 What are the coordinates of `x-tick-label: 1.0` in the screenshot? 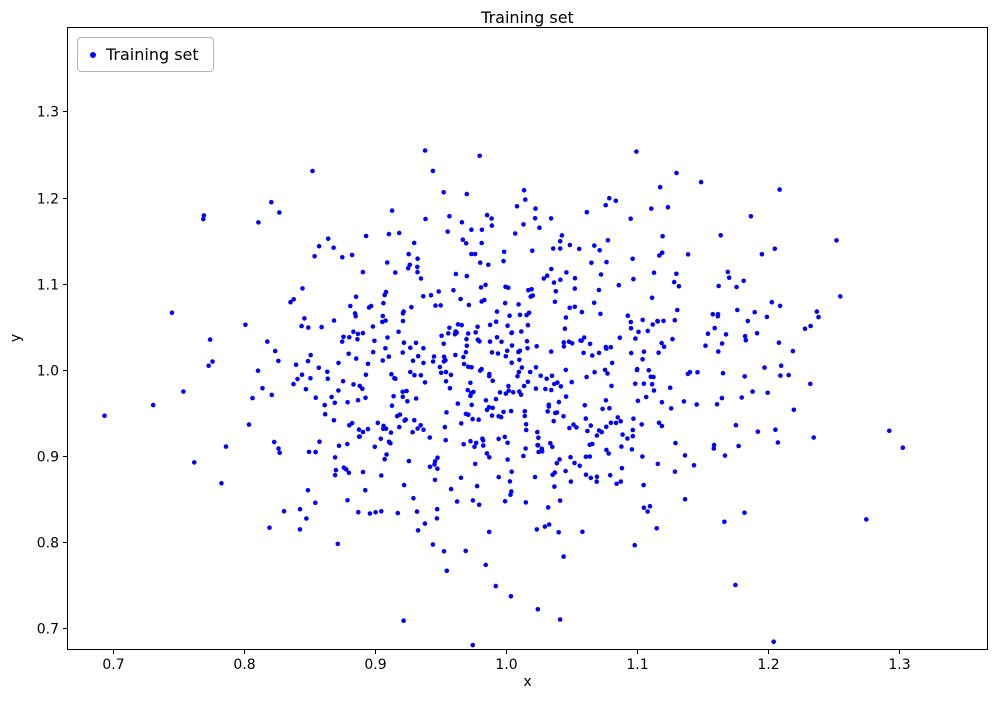 It's located at (506, 665).